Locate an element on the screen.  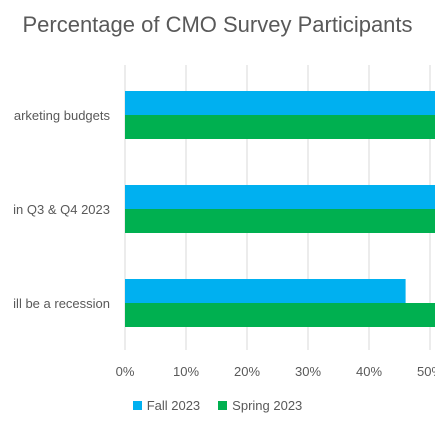
x-tick-label: 40% is located at coordinates (369, 371).